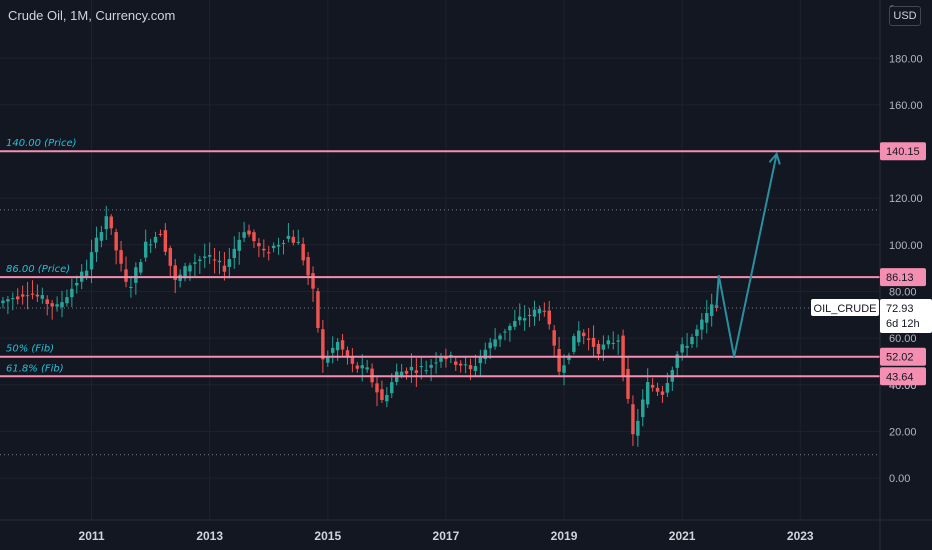  What do you see at coordinates (564, 536) in the screenshot?
I see `x-tick-label: 2019` at bounding box center [564, 536].